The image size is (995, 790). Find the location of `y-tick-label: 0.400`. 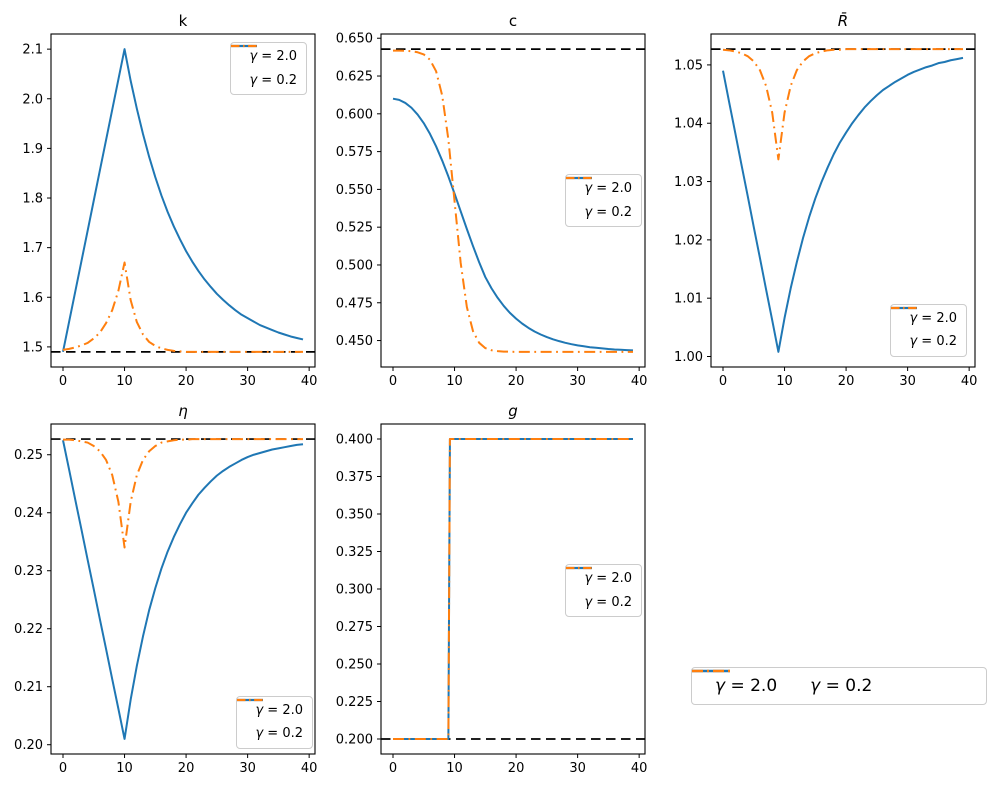

y-tick-label: 0.400 is located at coordinates (354, 440).